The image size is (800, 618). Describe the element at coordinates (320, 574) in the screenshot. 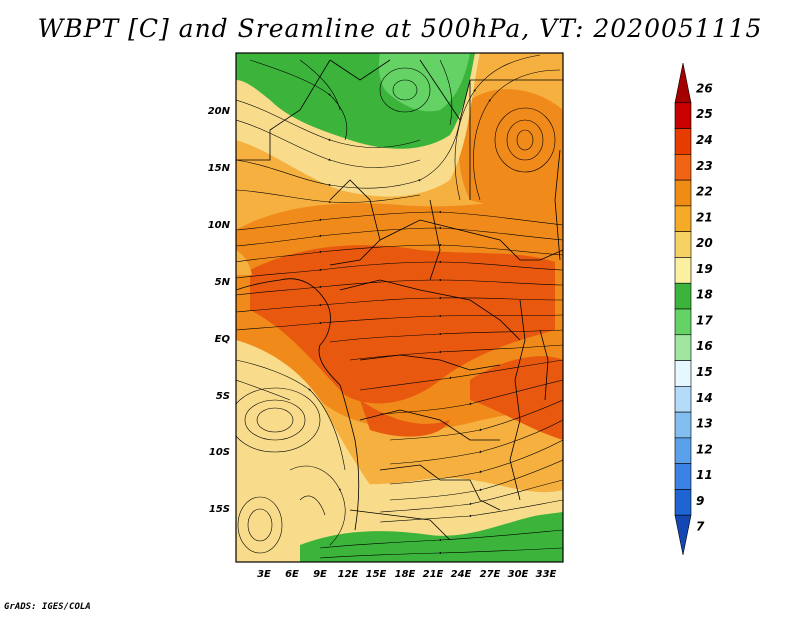

I see `lon-label: 9E` at that location.